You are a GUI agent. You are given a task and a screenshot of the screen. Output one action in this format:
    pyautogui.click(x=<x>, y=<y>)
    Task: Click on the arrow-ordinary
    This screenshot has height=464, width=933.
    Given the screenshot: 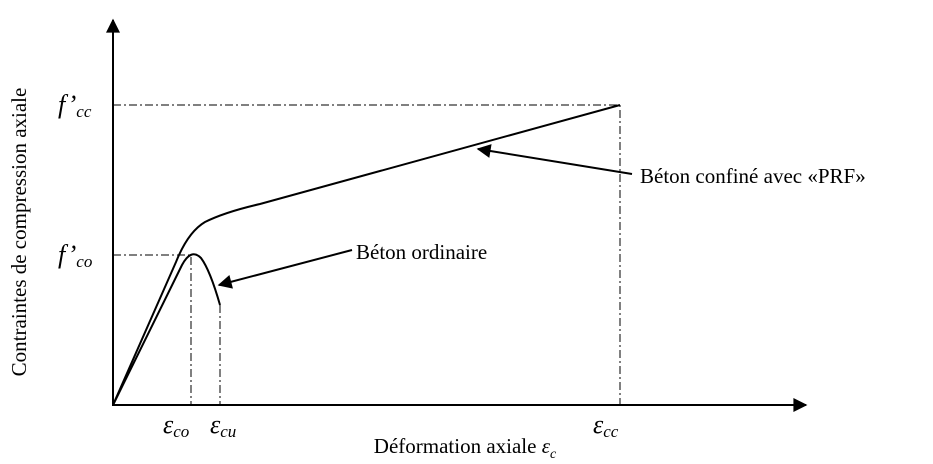 What is the action you would take?
    pyautogui.click(x=285, y=269)
    